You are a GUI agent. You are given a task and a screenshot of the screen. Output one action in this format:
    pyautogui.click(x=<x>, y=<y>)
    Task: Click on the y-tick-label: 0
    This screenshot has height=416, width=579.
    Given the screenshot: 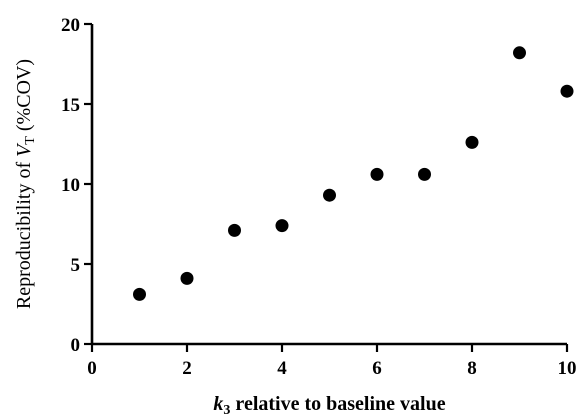 What is the action you would take?
    pyautogui.click(x=76, y=345)
    